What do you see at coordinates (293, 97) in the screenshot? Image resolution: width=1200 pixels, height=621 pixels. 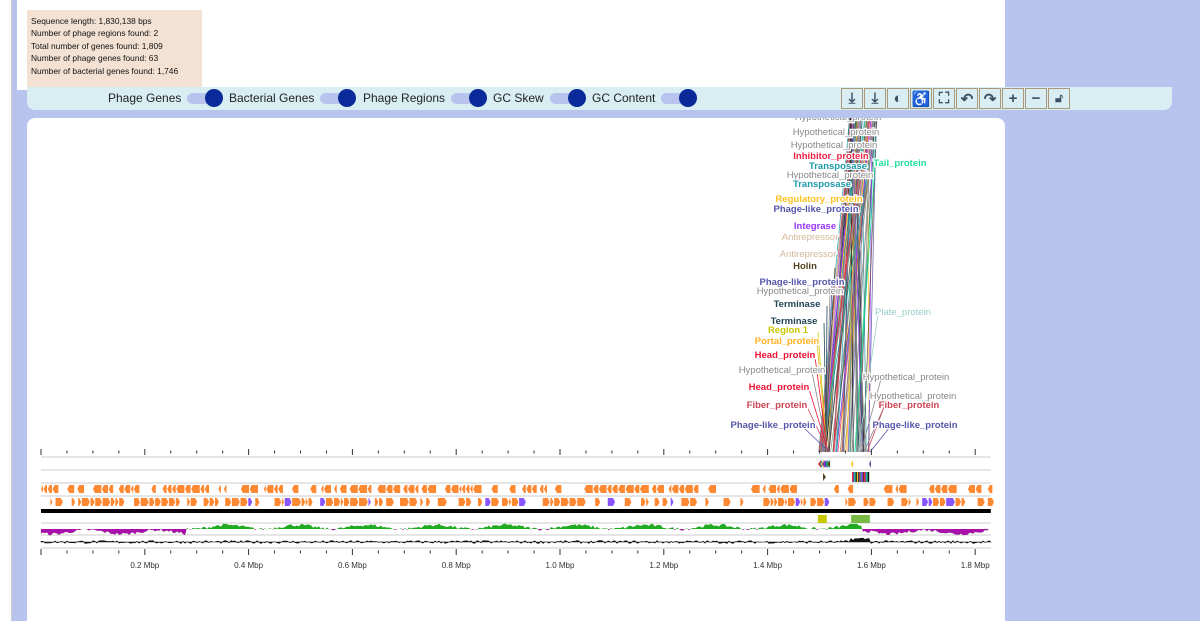 I see `toggle-bacterial-genes: Bacterial Genes` at bounding box center [293, 97].